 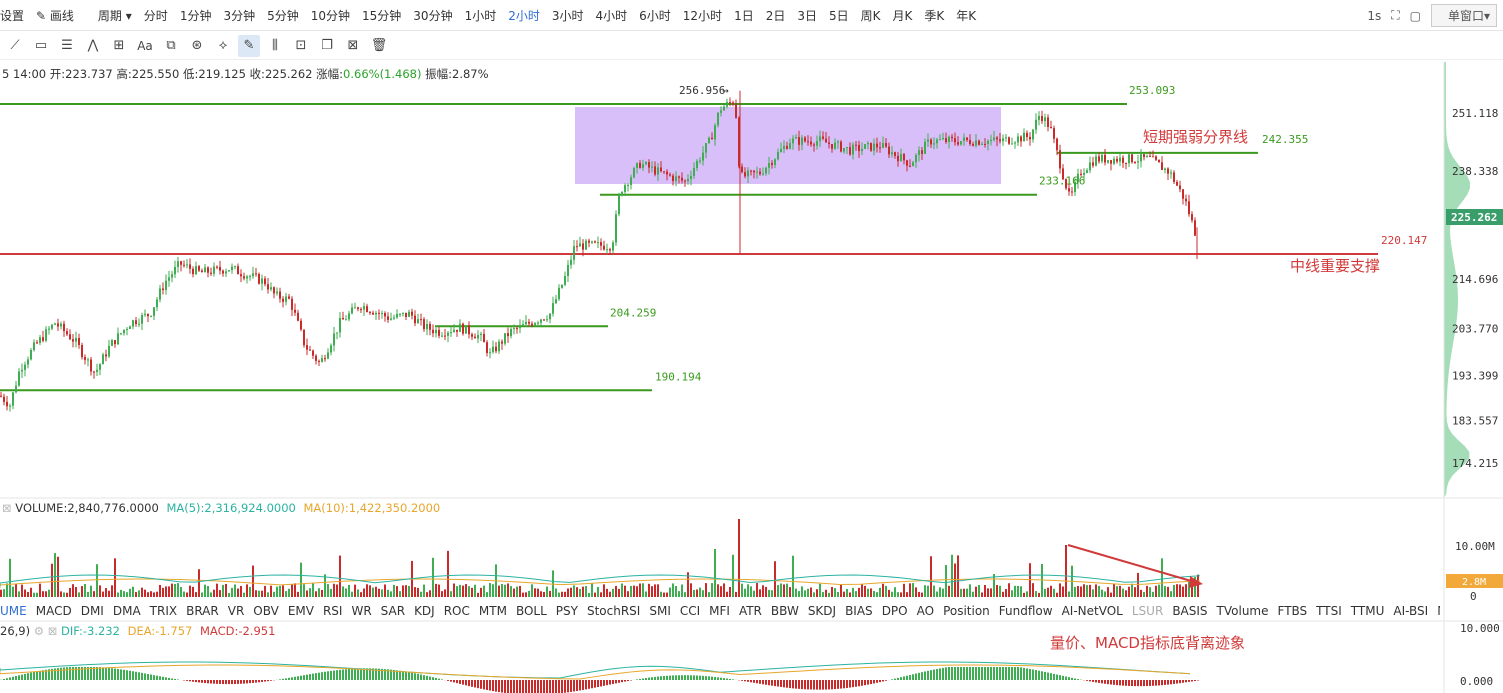 What do you see at coordinates (492, 611) in the screenshot?
I see `indicator-mtm: MTM` at bounding box center [492, 611].